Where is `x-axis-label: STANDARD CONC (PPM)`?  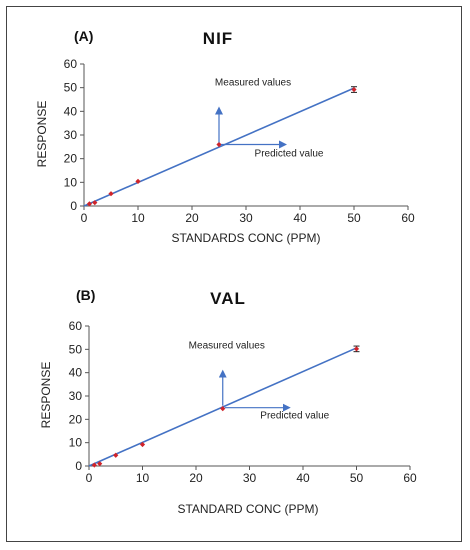 x-axis-label: STANDARD CONC (PPM) is located at coordinates (247, 509).